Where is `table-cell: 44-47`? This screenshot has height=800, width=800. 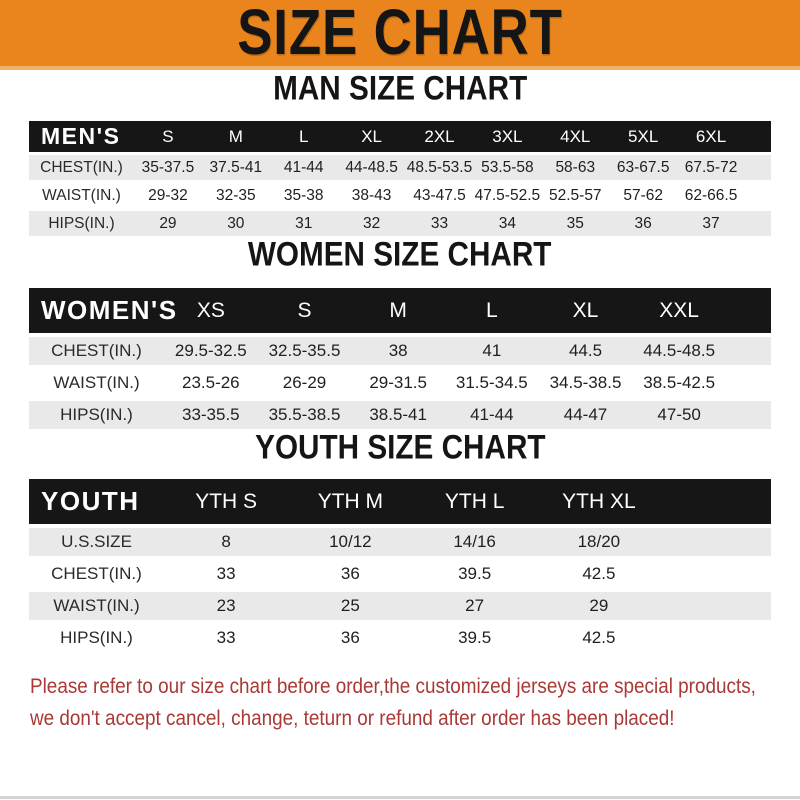
table-cell: 44-47 is located at coordinates (585, 414).